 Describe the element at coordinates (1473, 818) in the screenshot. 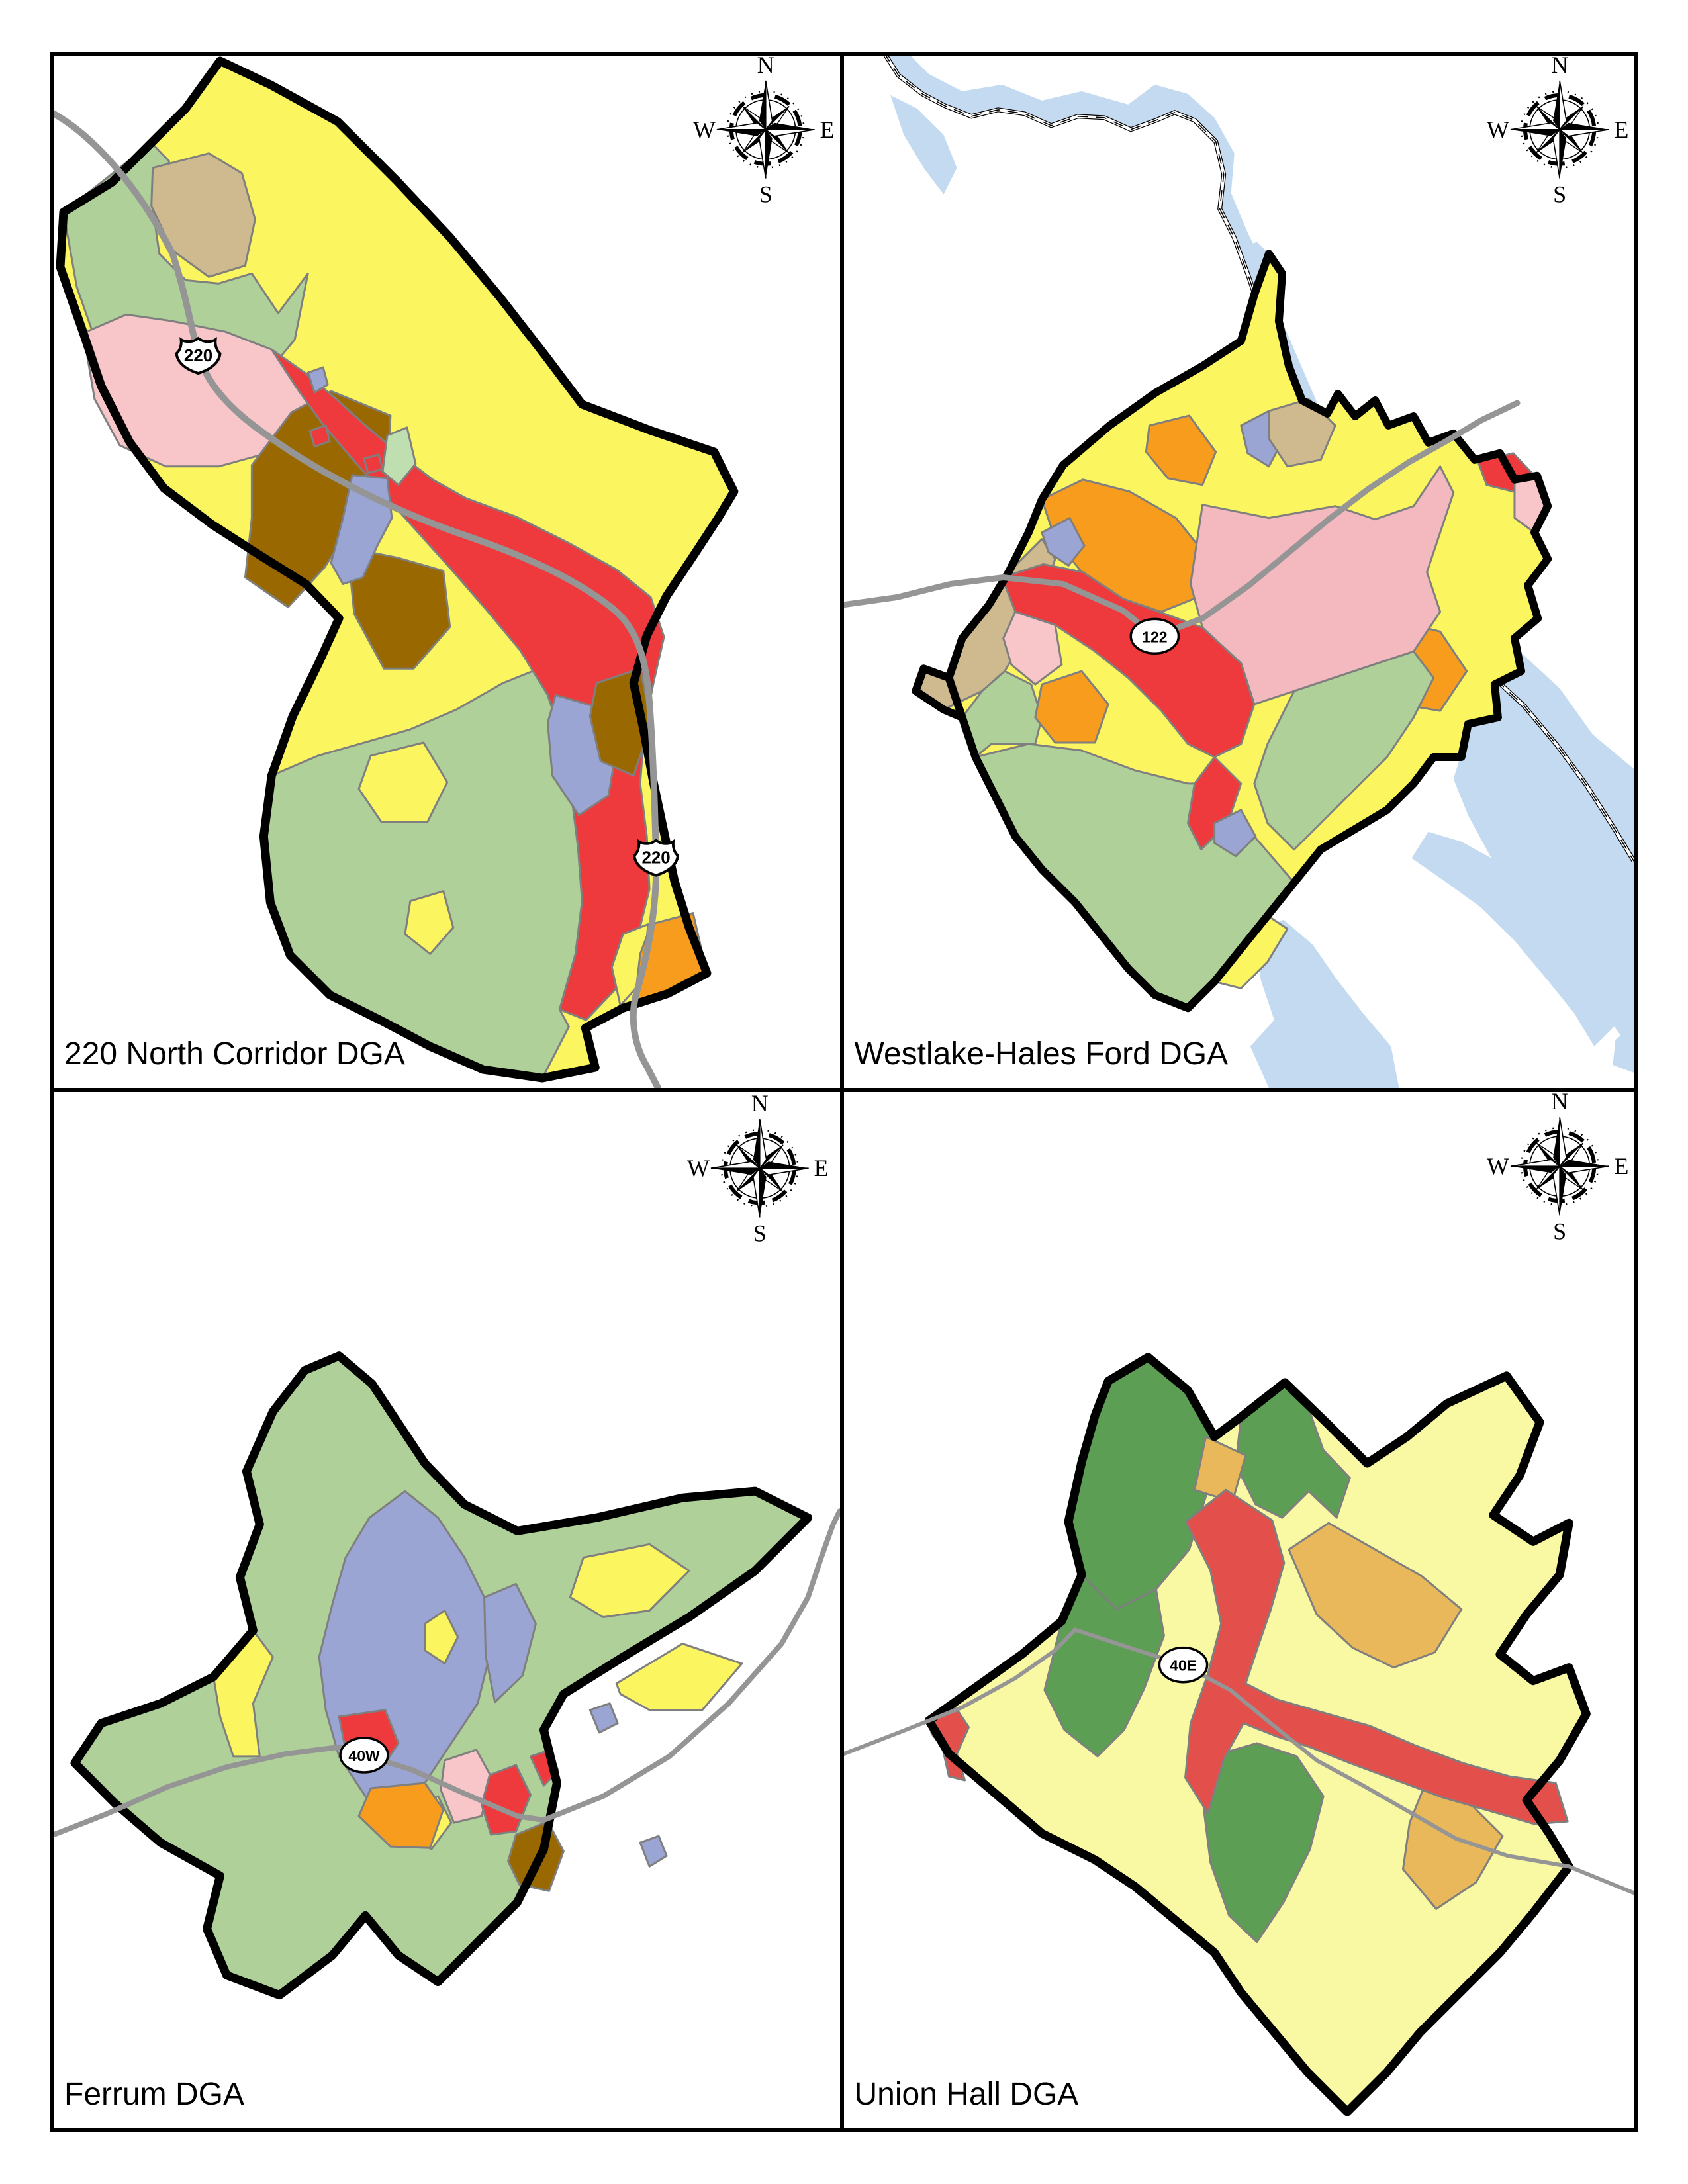

I see `lake-main` at that location.